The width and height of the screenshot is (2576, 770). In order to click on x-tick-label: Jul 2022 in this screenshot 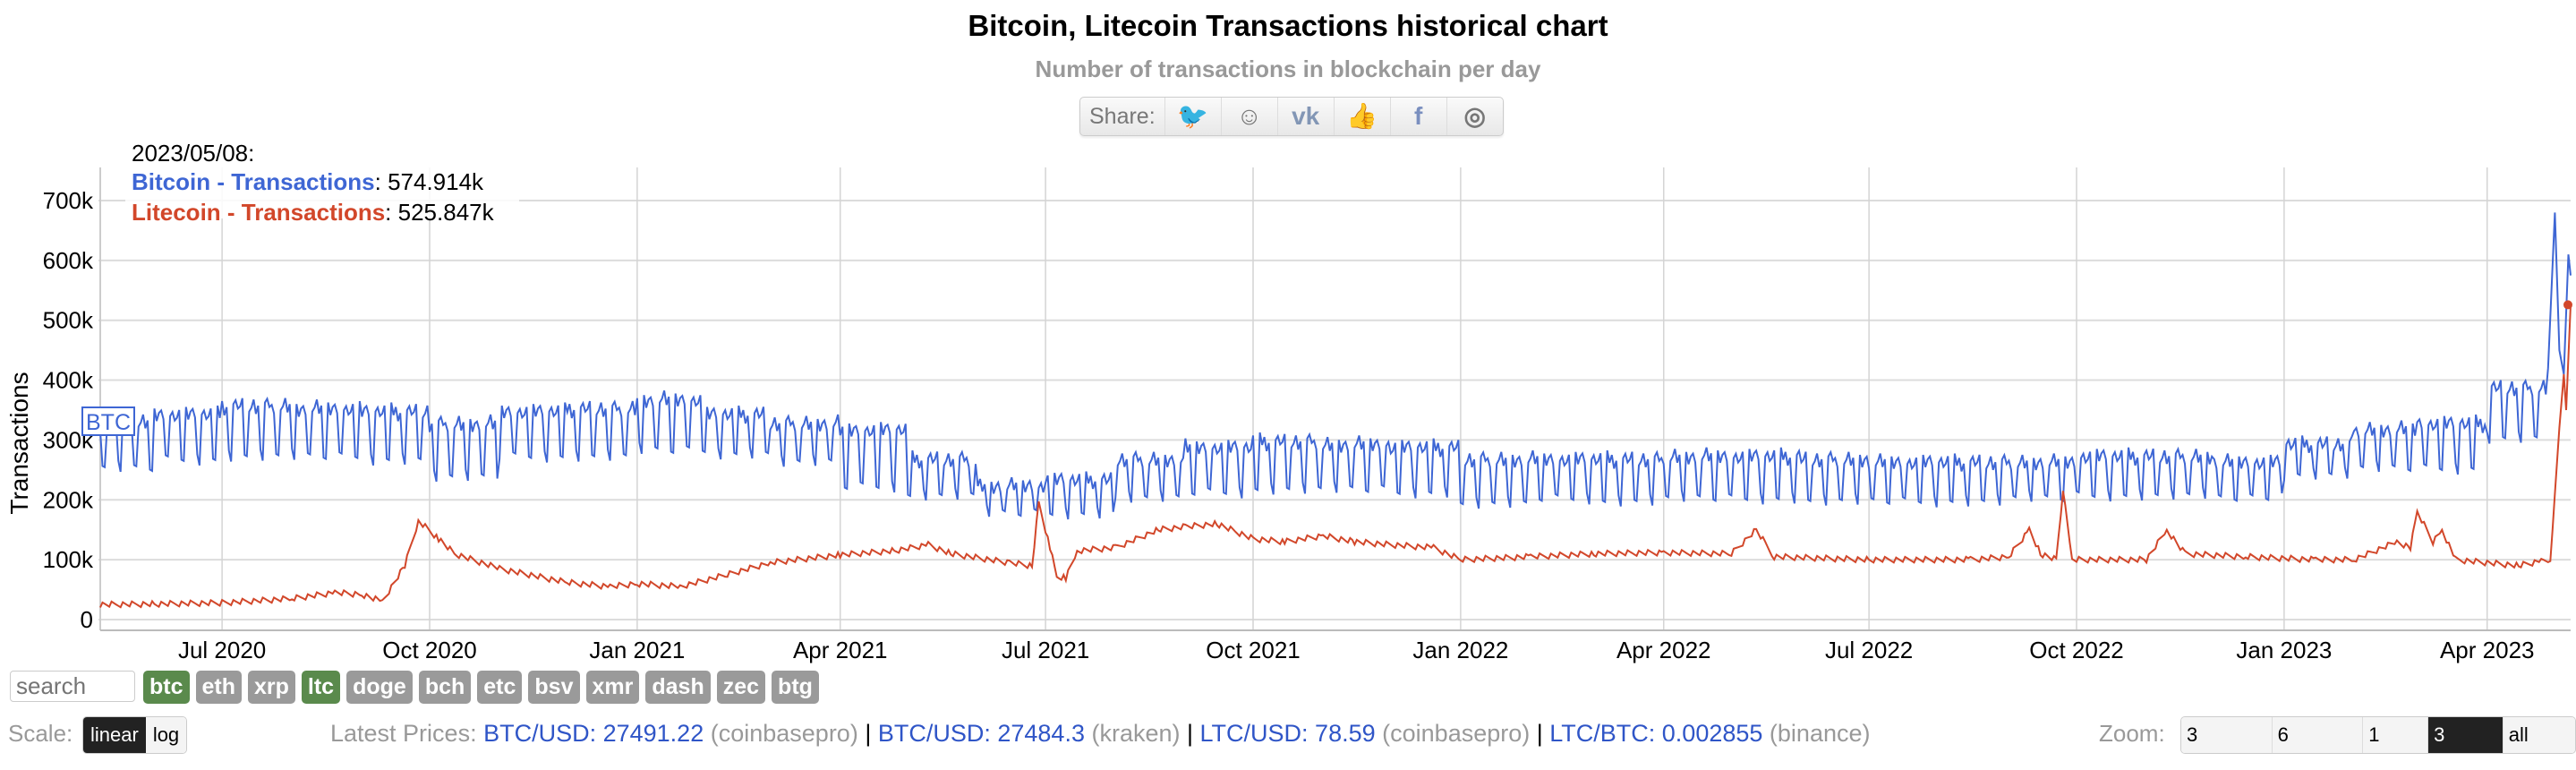, I will do `click(1869, 650)`.